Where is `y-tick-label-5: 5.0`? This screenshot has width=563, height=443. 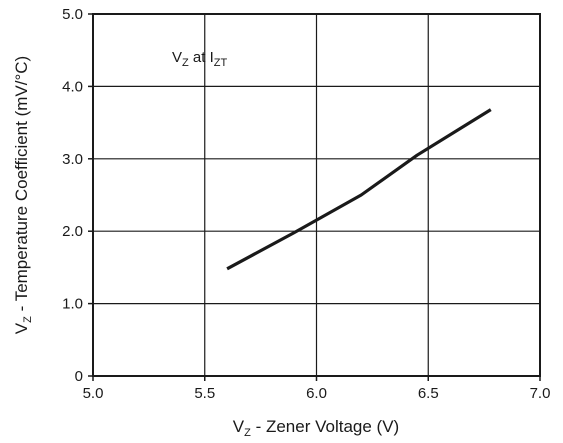
y-tick-label-5: 5.0 is located at coordinates (72, 14).